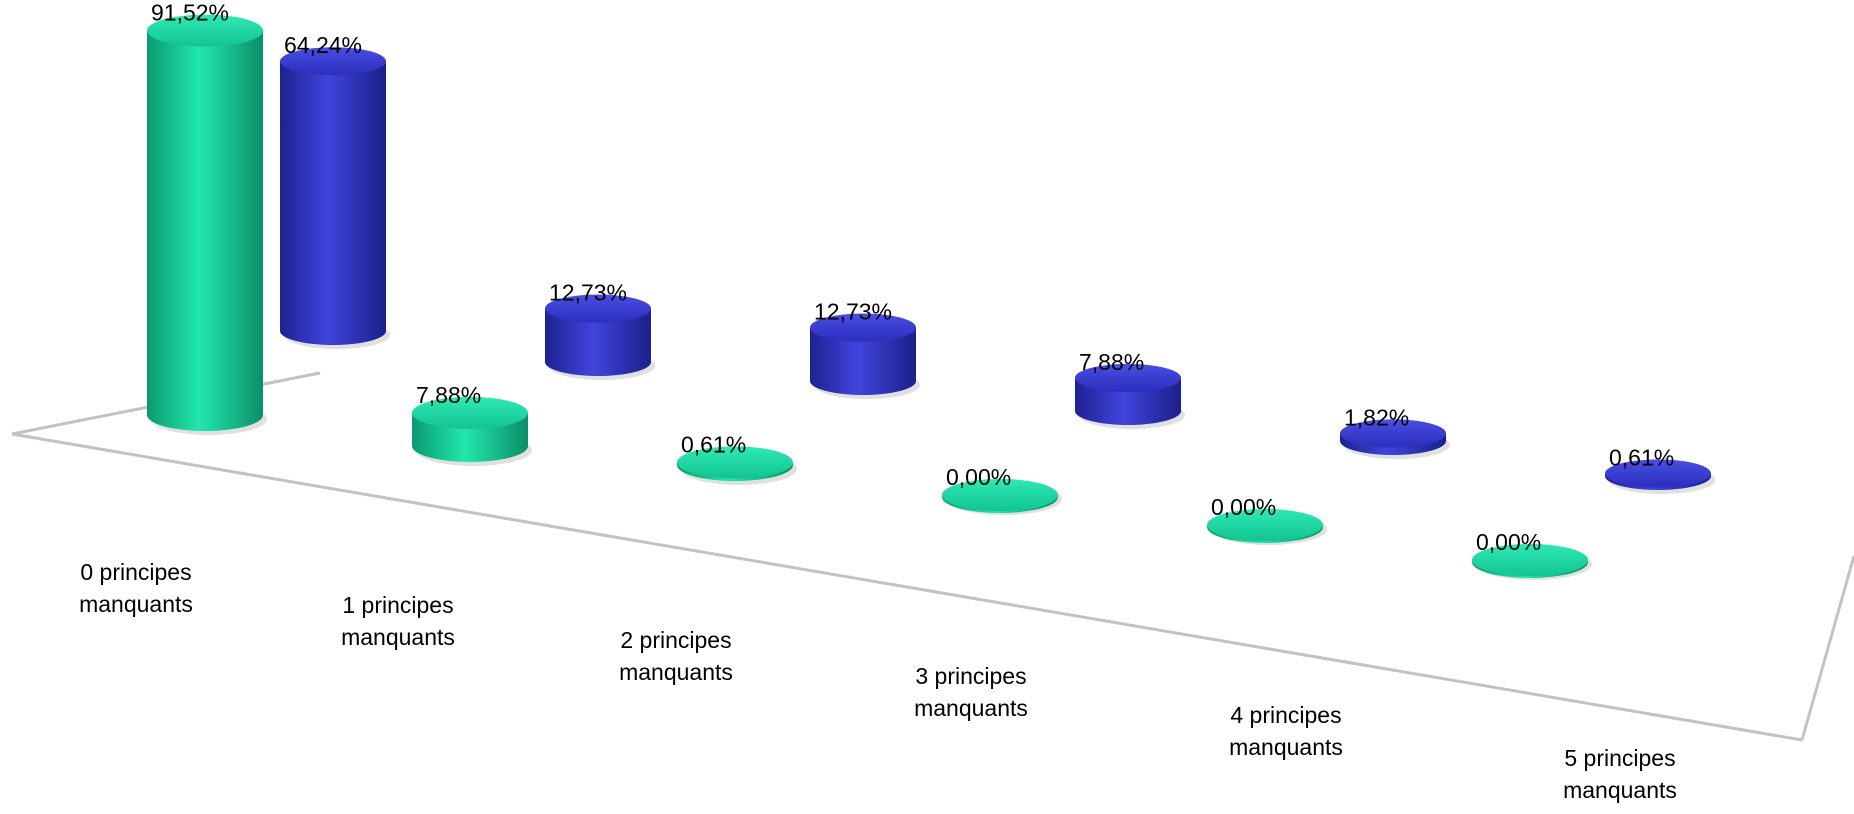 This screenshot has width=1854, height=814. Describe the element at coordinates (398, 621) in the screenshot. I see `category-label-1: 1 principes manquants` at that location.